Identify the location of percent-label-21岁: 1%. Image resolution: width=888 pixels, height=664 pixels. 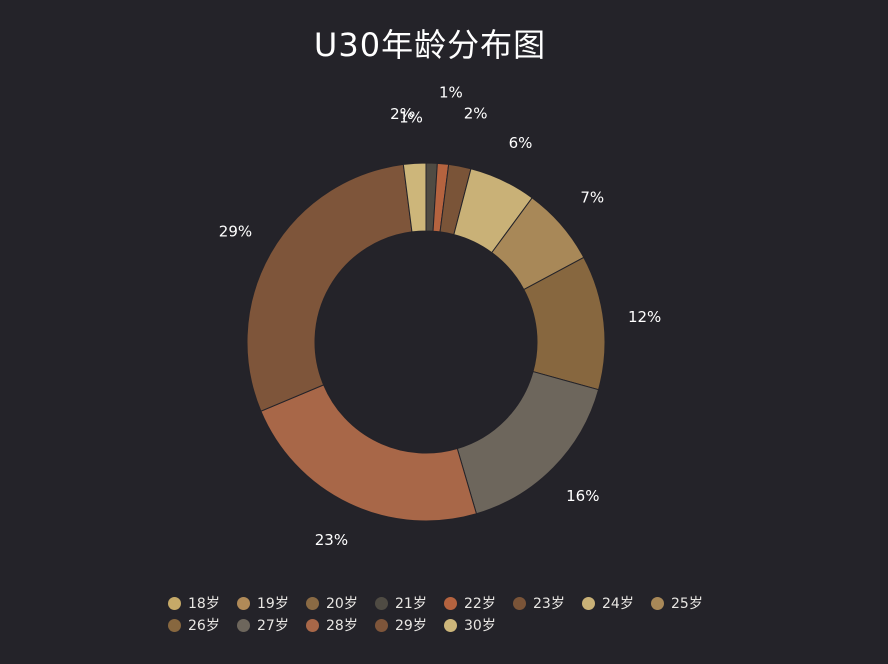
(411, 118).